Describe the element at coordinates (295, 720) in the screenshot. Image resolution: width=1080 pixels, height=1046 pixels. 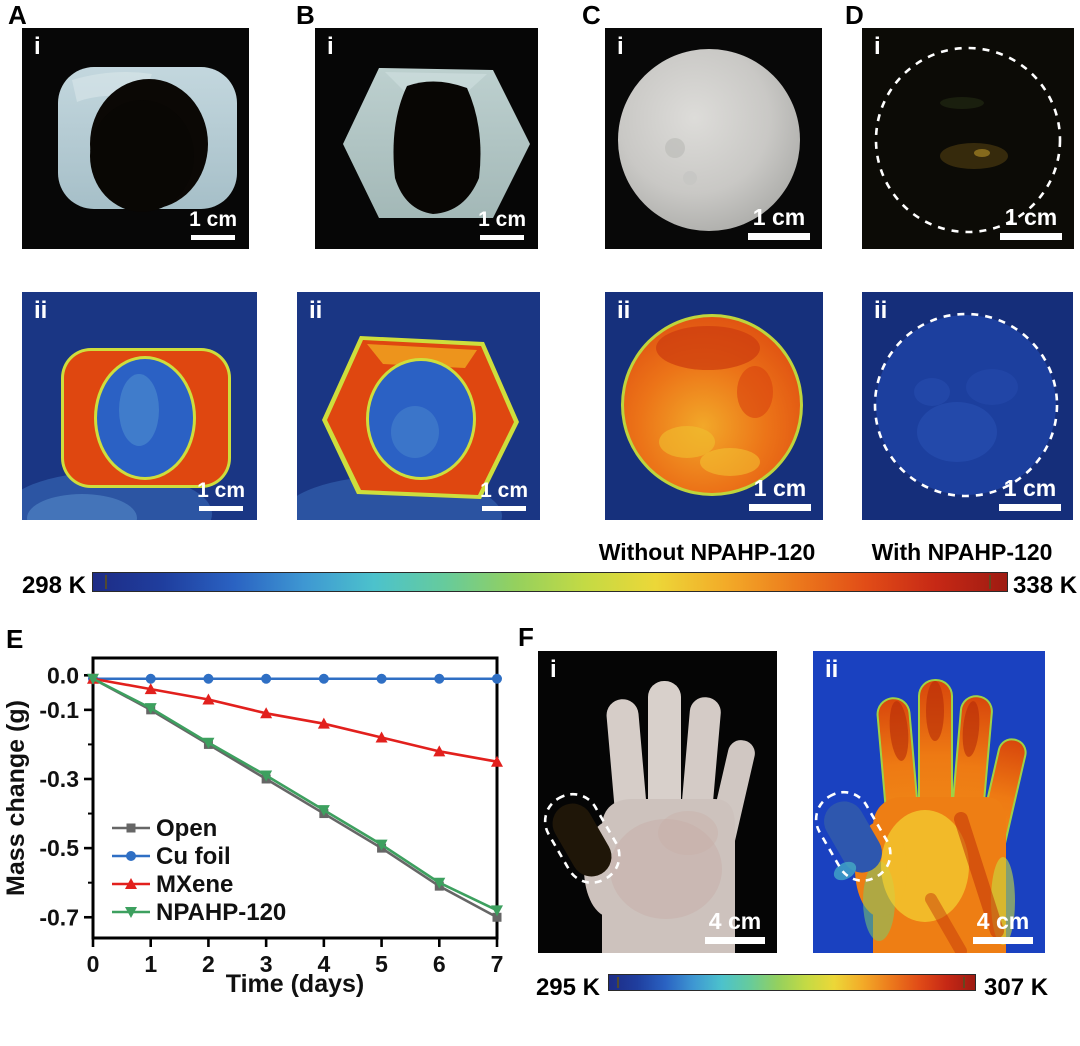
I see `series-line-mxene` at that location.